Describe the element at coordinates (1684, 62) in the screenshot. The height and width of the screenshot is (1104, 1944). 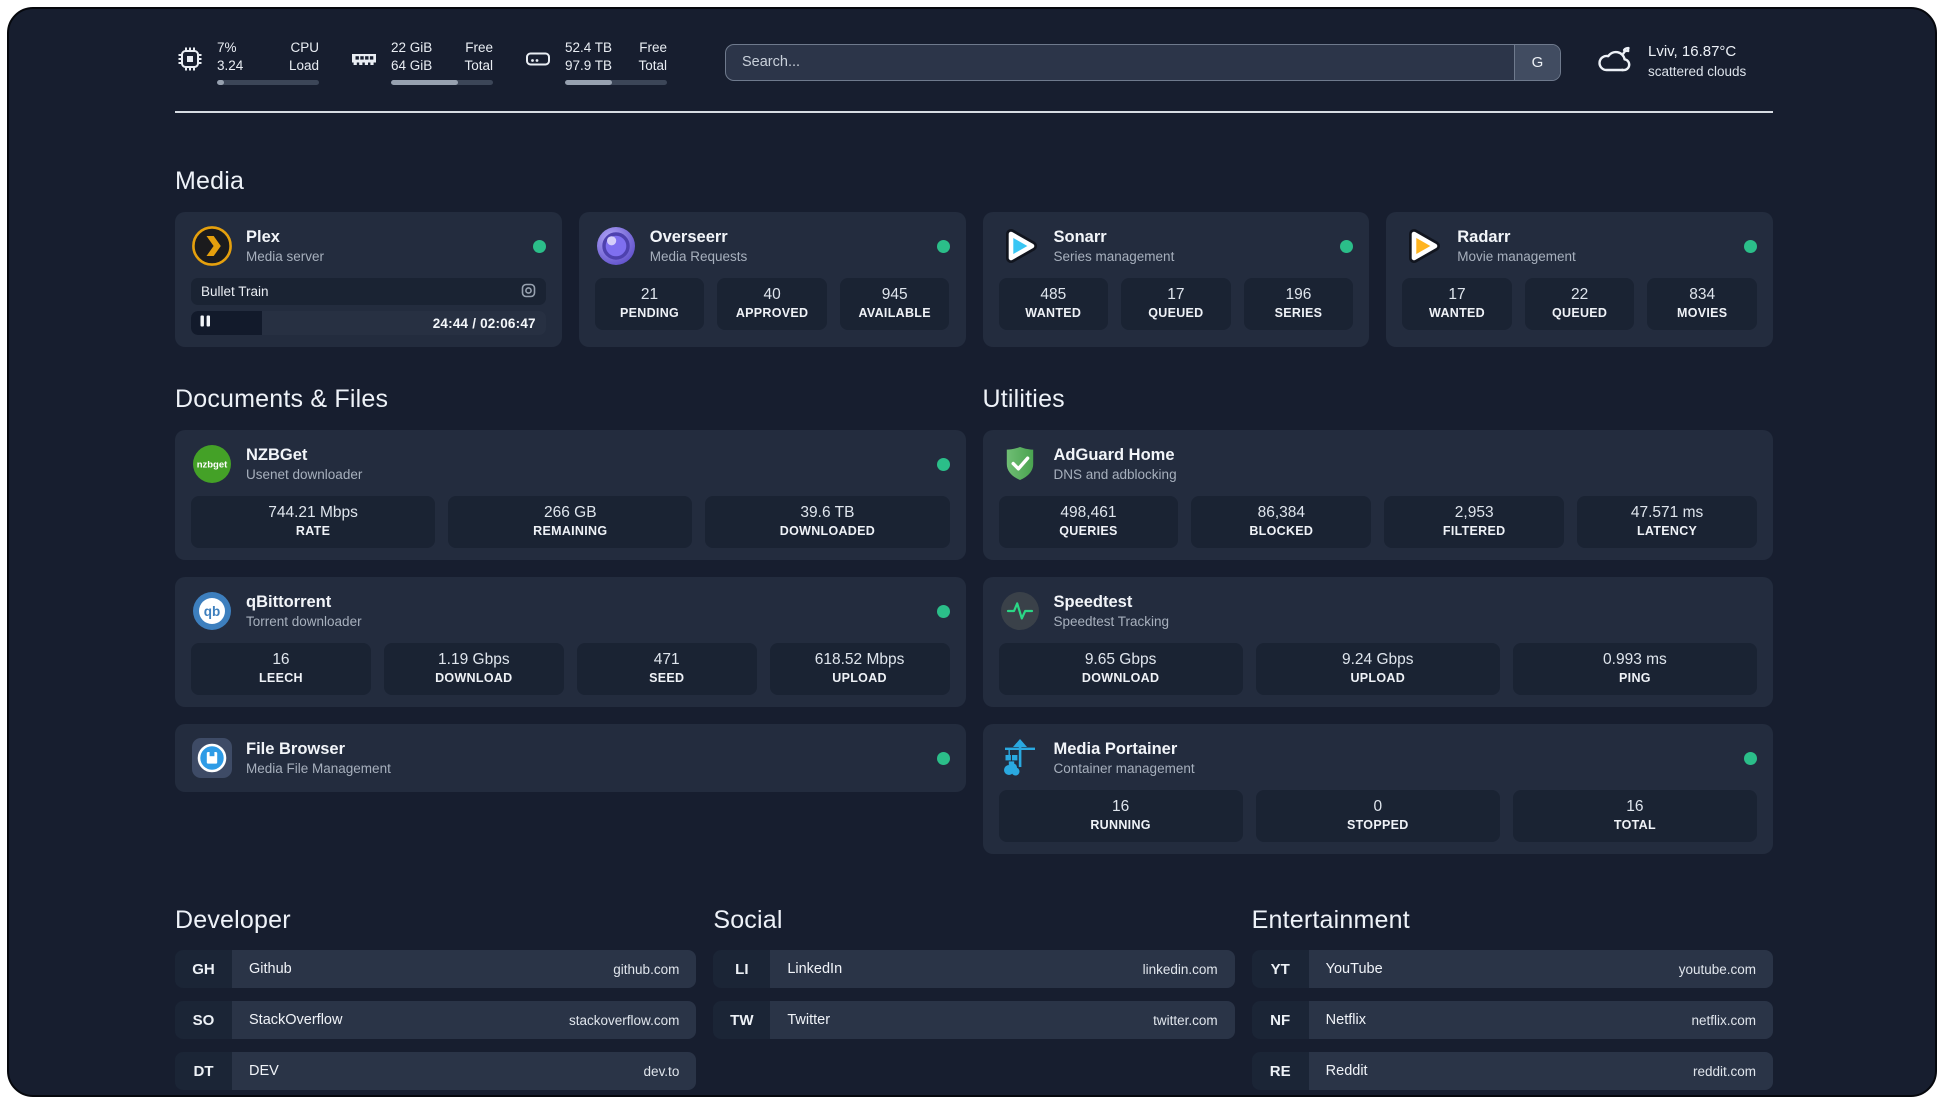
I see `weather-widget: Lviv, 16.87°C scattered clouds` at that location.